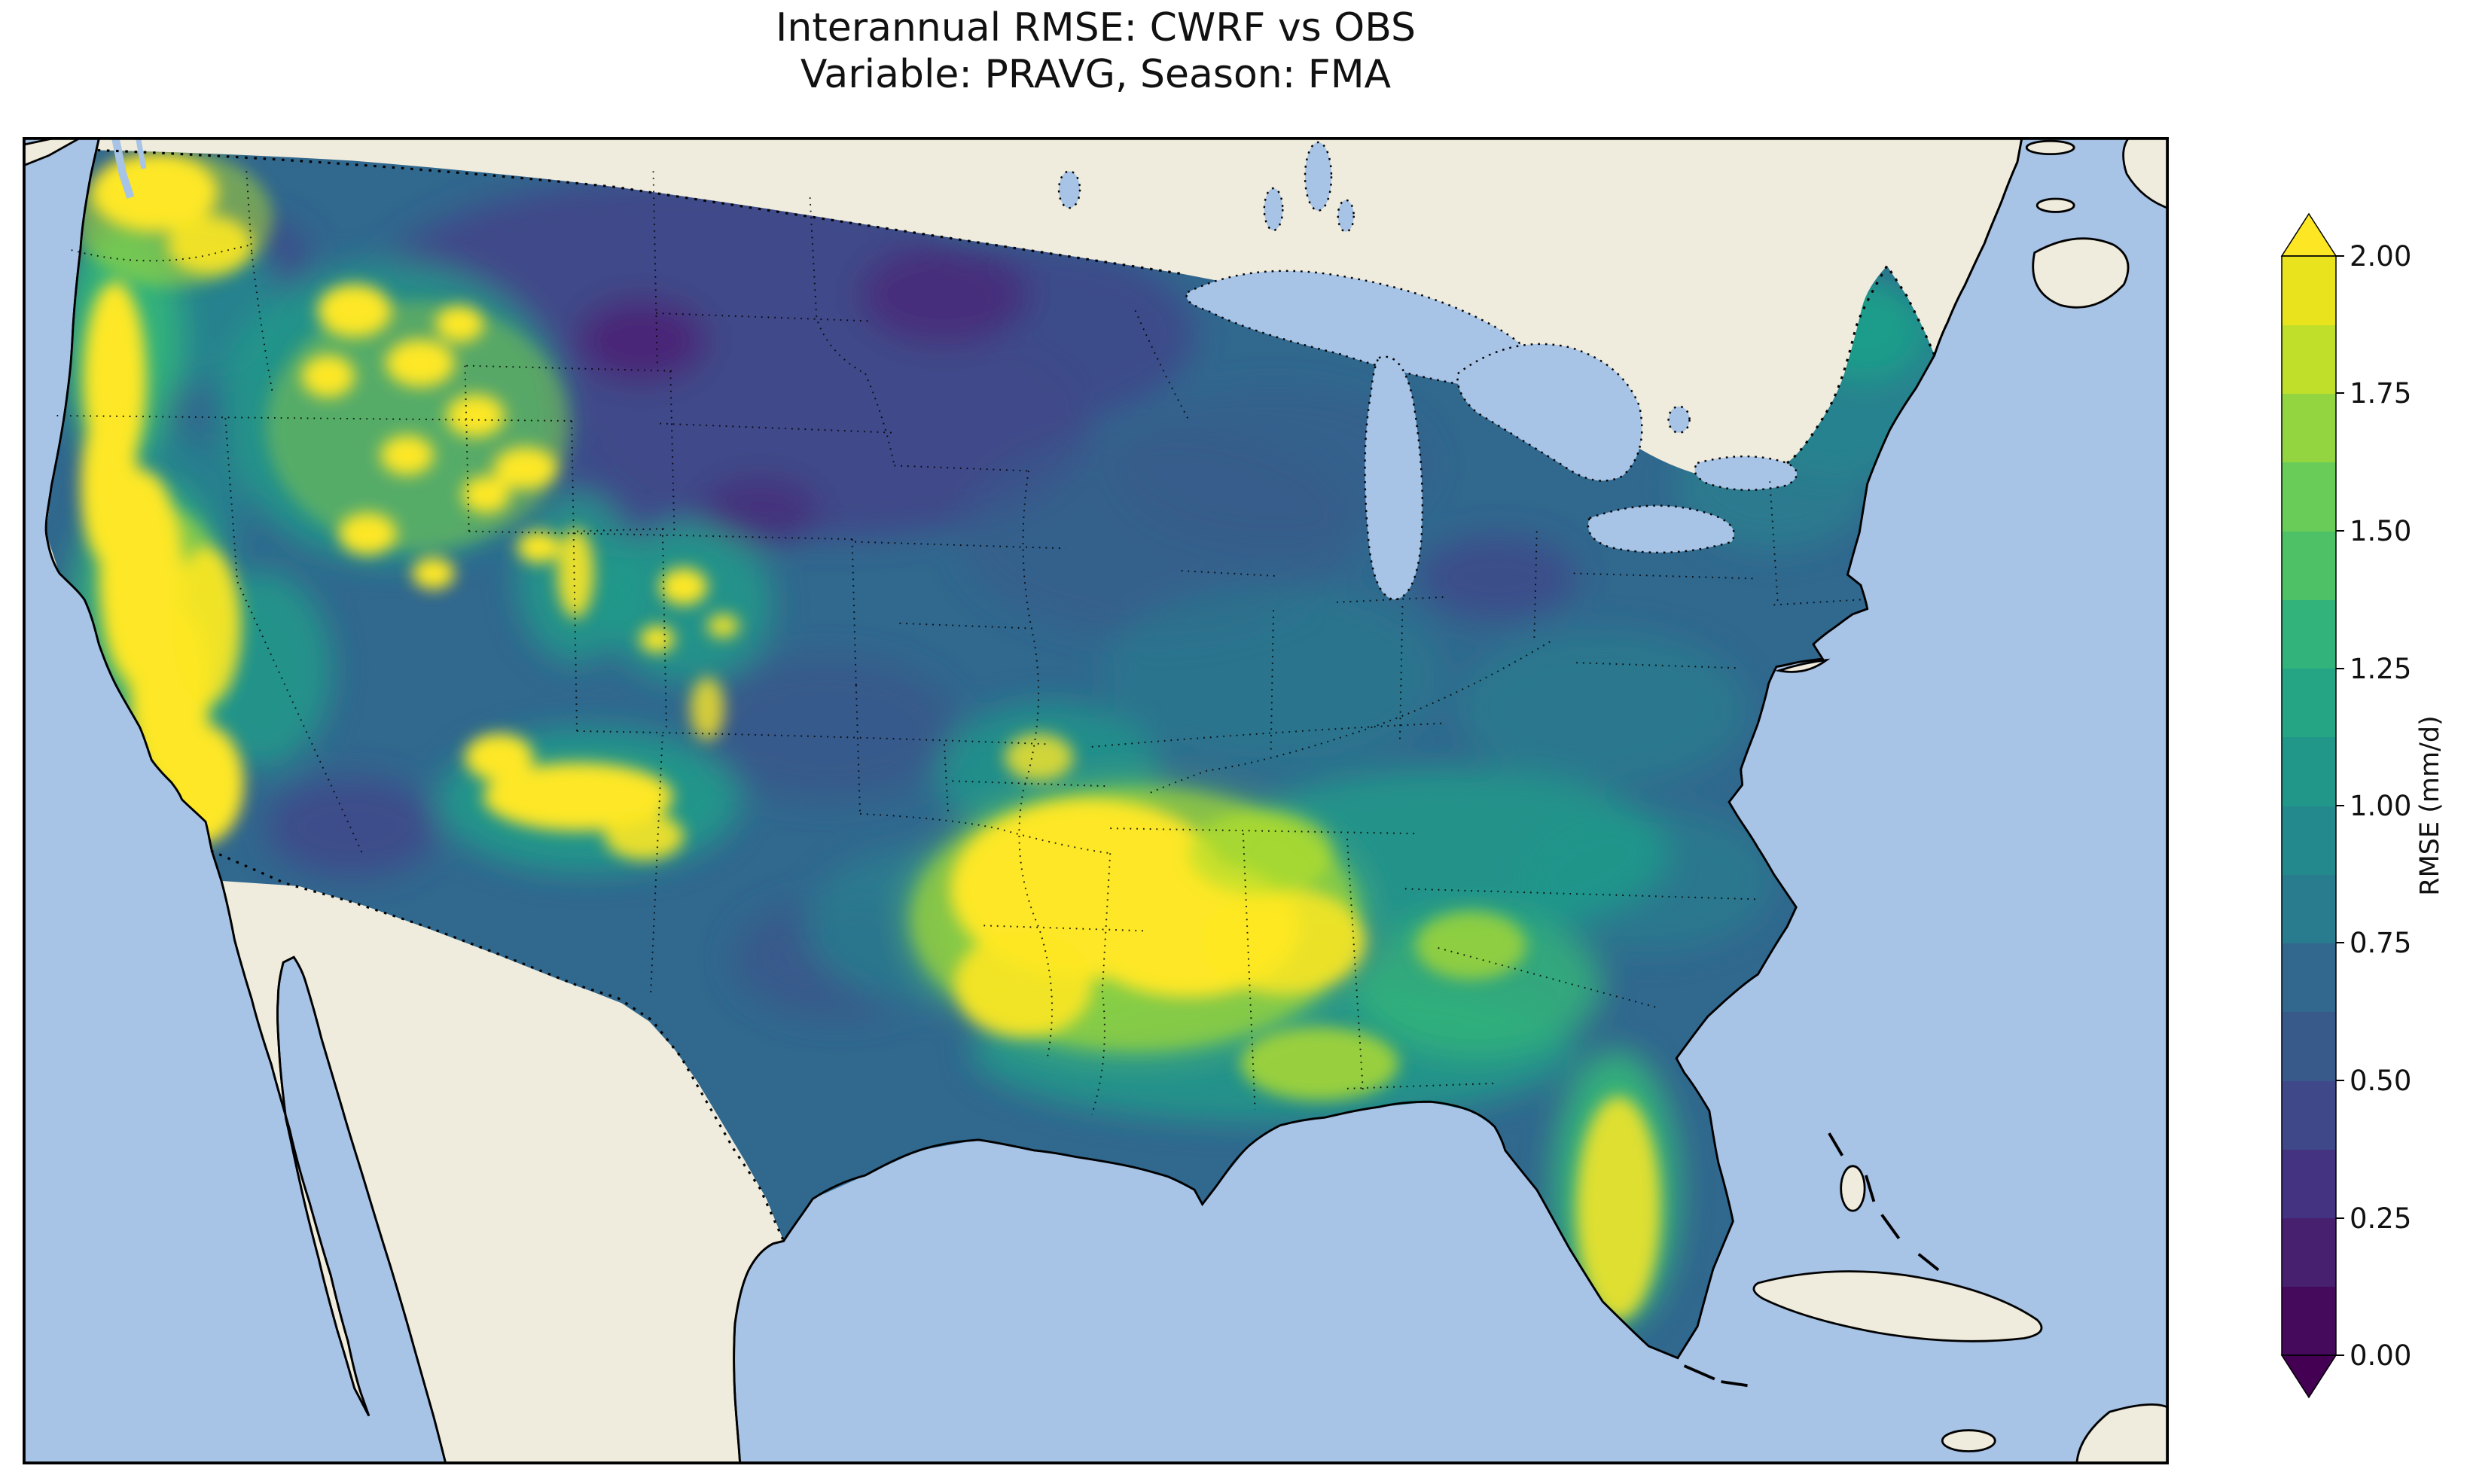 Image resolution: width=2467 pixels, height=1484 pixels. What do you see at coordinates (1811, 1260) in the screenshot?
I see `bahamas-and-keys` at bounding box center [1811, 1260].